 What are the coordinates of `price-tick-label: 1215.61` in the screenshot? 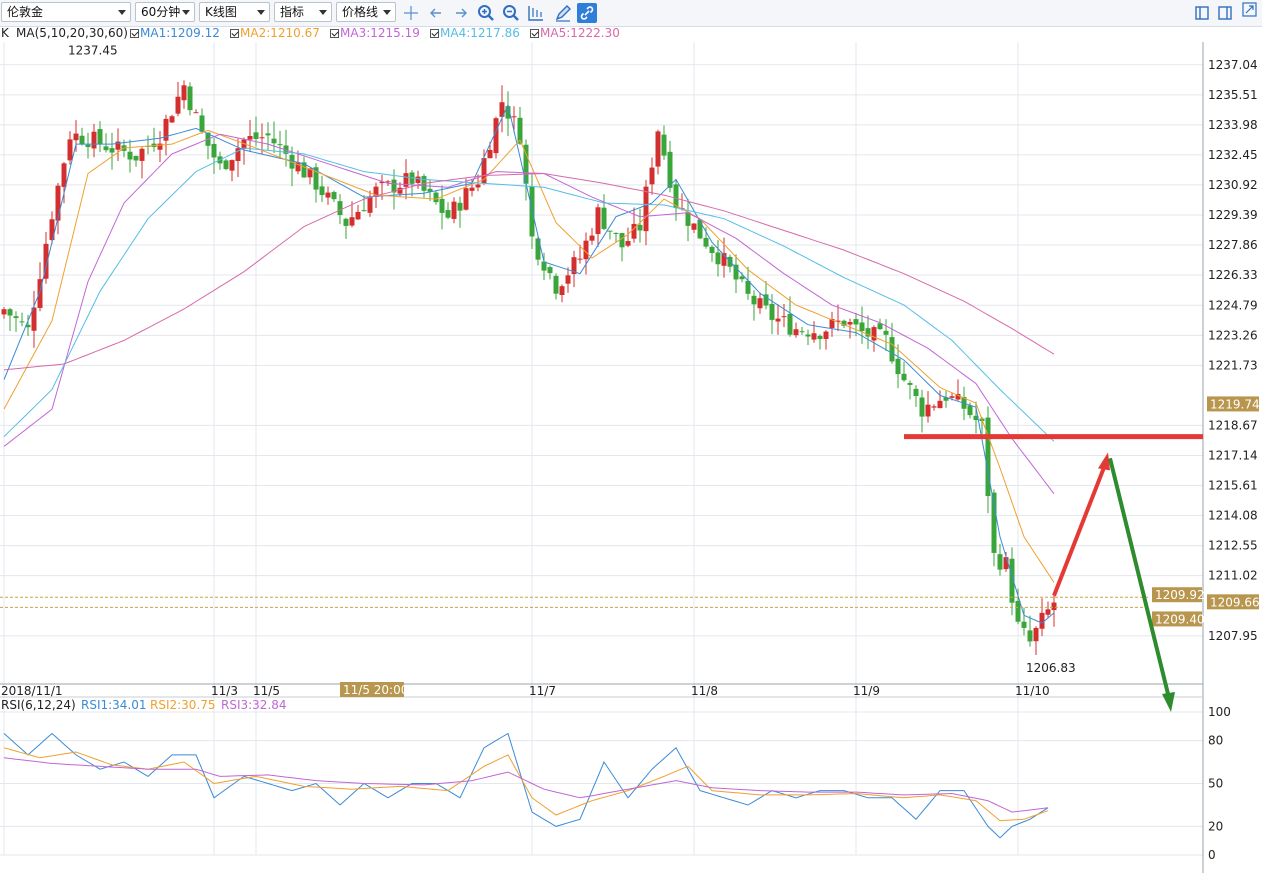 It's located at (1233, 486).